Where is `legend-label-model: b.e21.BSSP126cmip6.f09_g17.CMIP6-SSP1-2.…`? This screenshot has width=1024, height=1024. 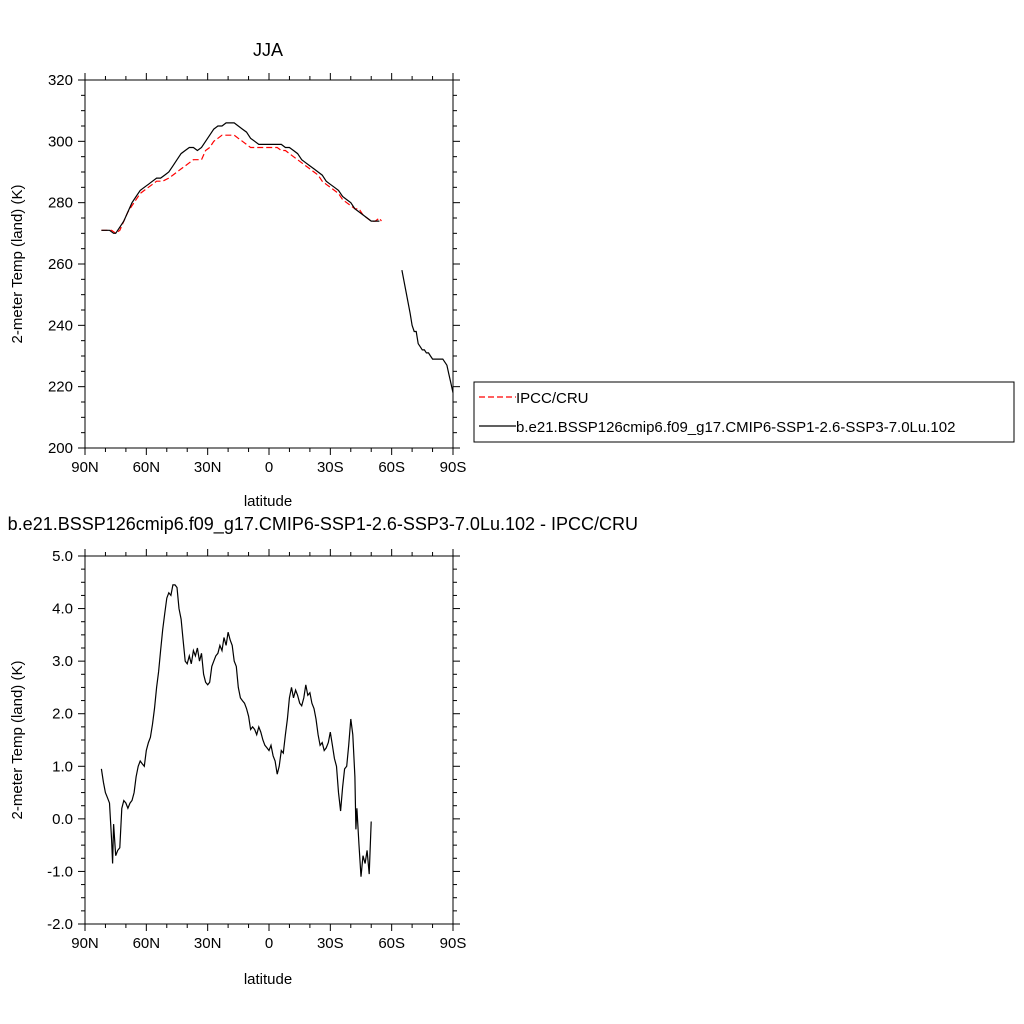
legend-label-model: b.e21.BSSP126cmip6.f09_g17.CMIP6-SSP1-2.… is located at coordinates (735, 427).